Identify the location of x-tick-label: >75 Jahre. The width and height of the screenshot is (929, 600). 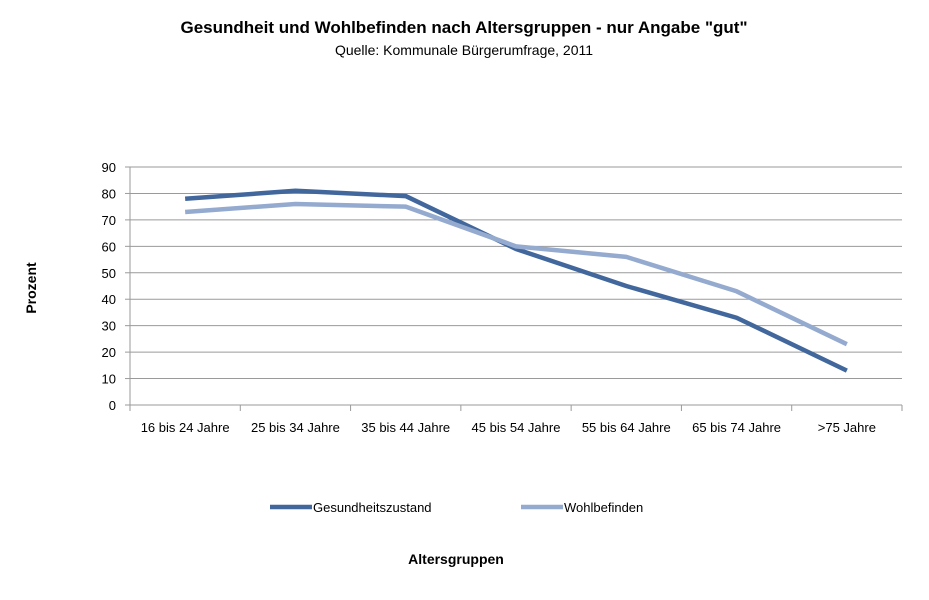
(847, 427).